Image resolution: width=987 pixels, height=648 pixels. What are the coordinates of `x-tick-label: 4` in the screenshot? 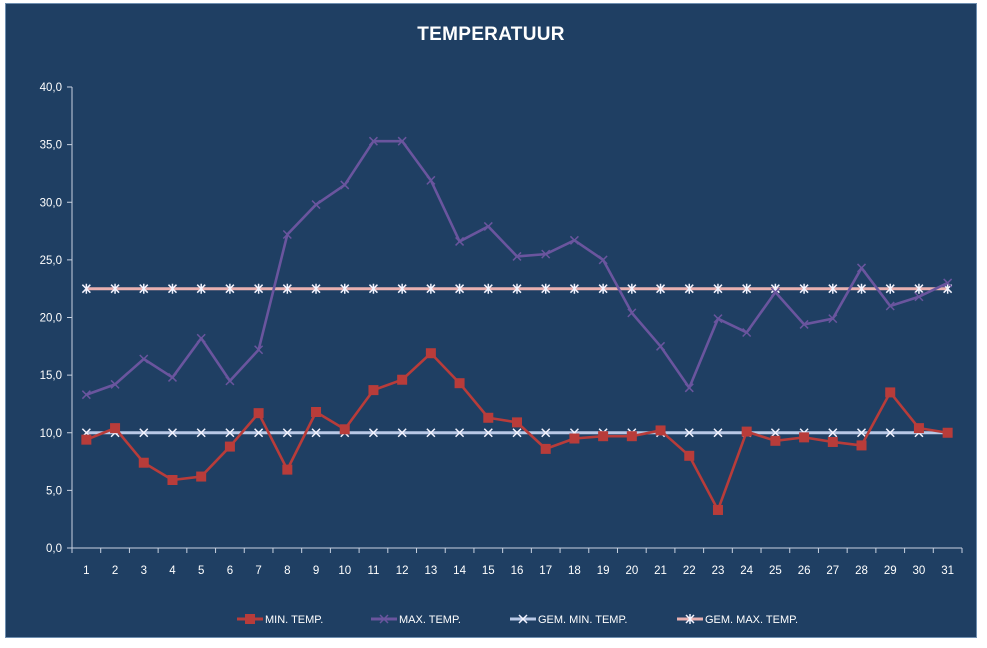 It's located at (172, 571).